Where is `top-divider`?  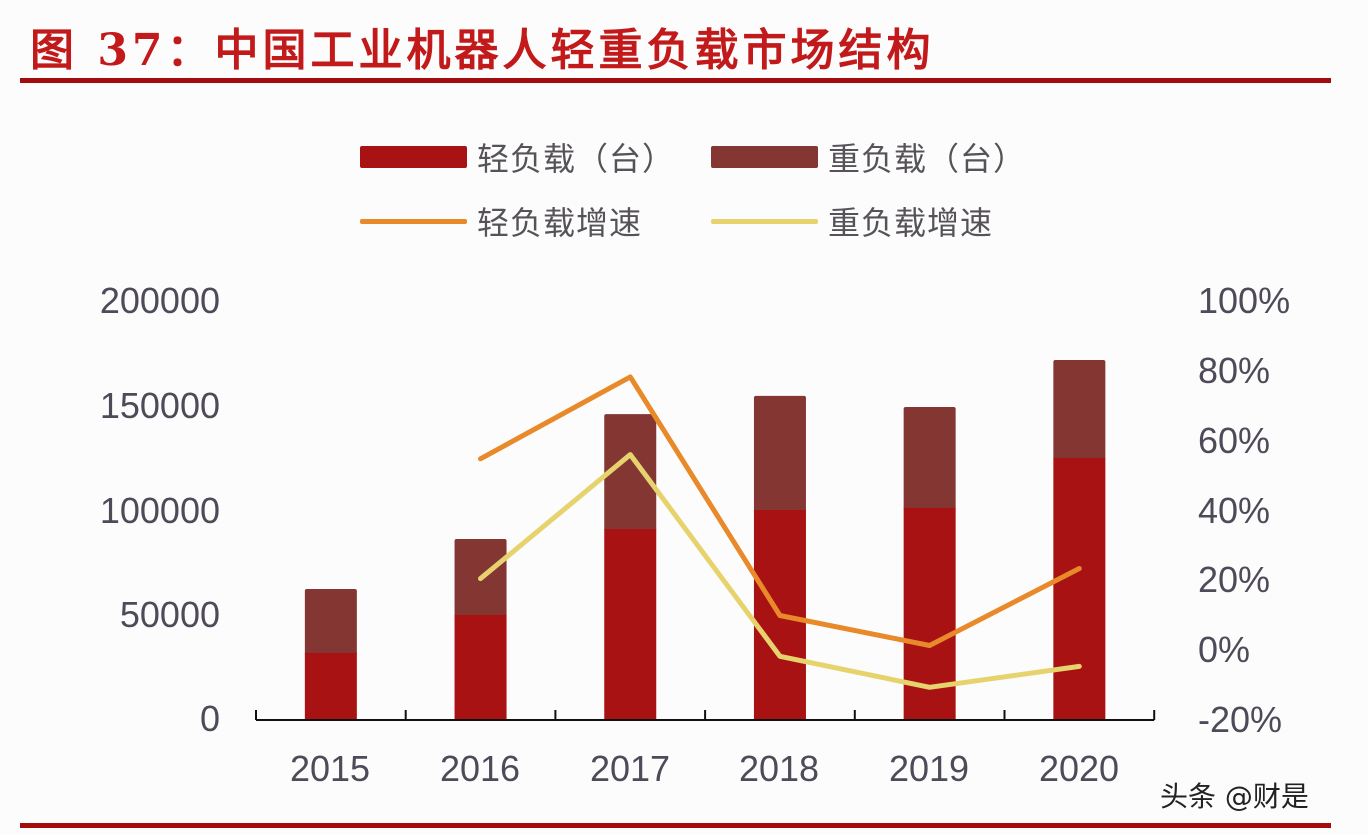 top-divider is located at coordinates (675, 80).